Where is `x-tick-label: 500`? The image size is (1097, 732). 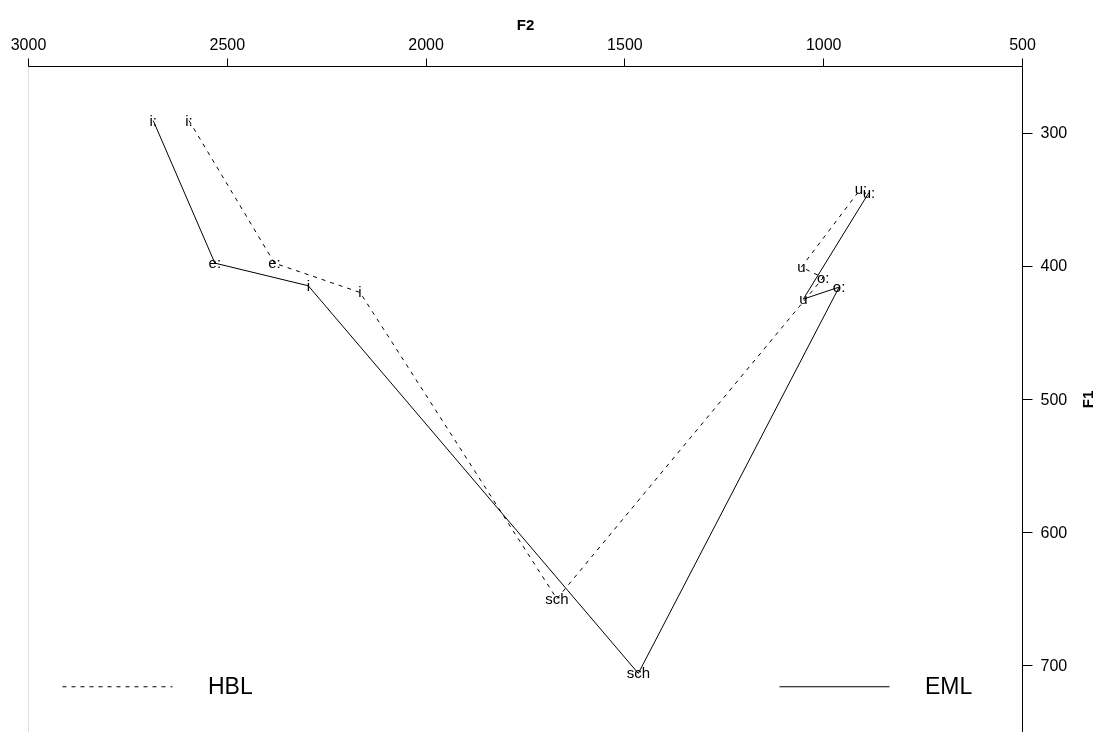
x-tick-label: 500 is located at coordinates (1022, 44).